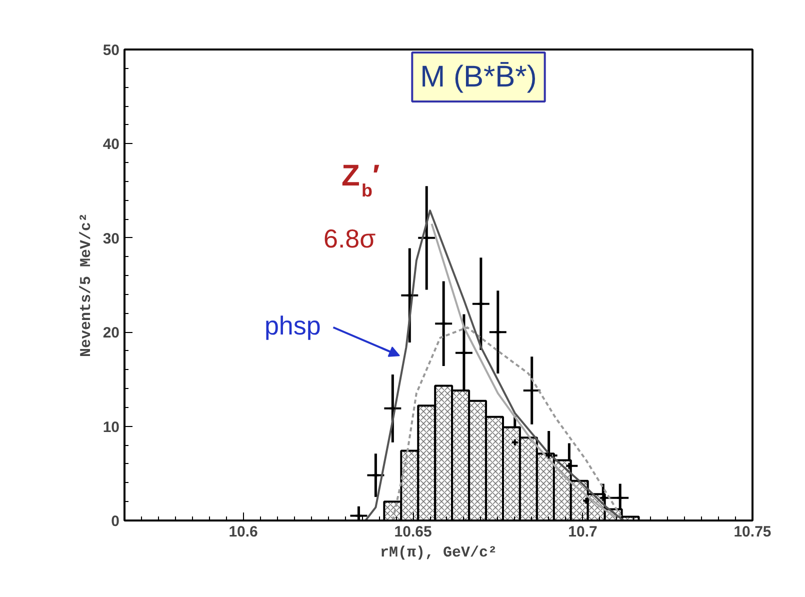  I want to click on y-tick-label: 40, so click(111, 145).